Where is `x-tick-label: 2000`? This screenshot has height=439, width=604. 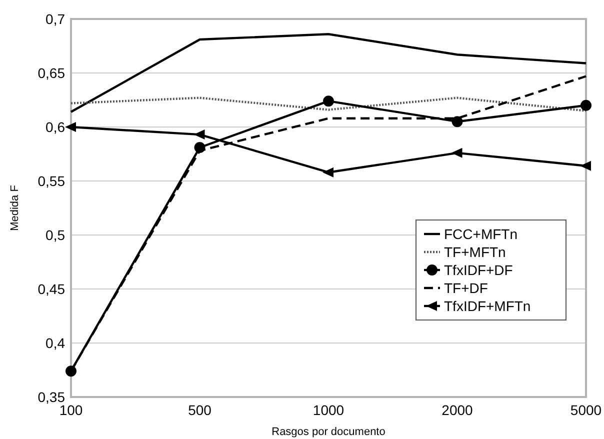 x-tick-label: 2000 is located at coordinates (458, 410).